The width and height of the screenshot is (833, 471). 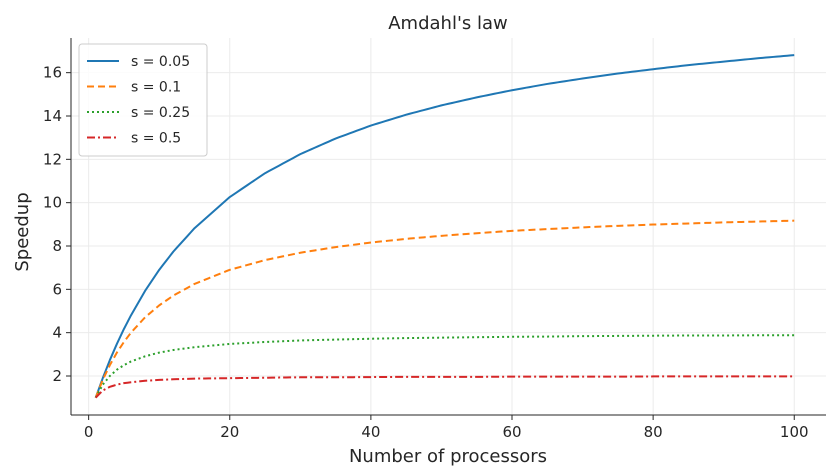 I want to click on y-tick-label: 6, so click(x=57, y=289).